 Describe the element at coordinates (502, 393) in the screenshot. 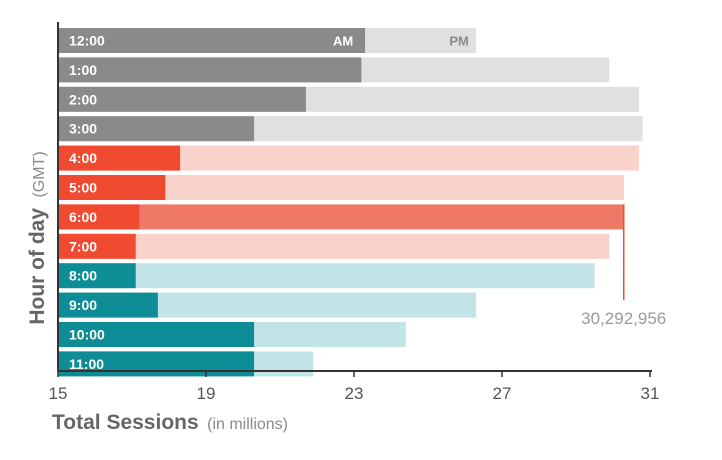

I see `x-tick-label-27: 27` at that location.